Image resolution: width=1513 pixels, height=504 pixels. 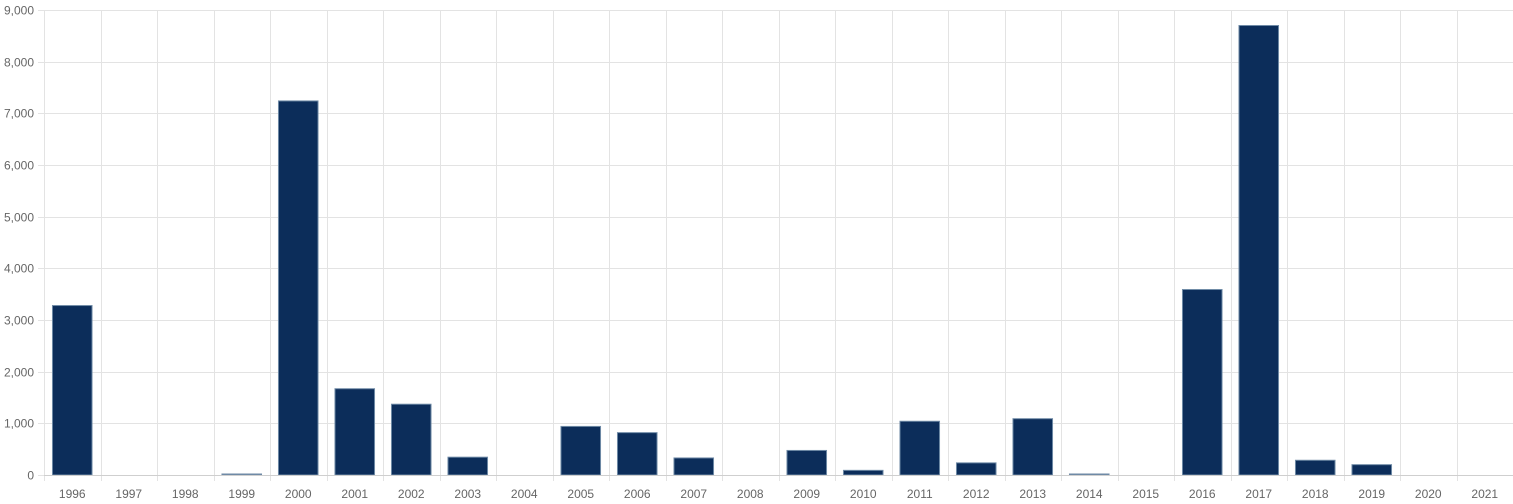 What do you see at coordinates (1371, 494) in the screenshot?
I see `x-tick-label: 2019` at bounding box center [1371, 494].